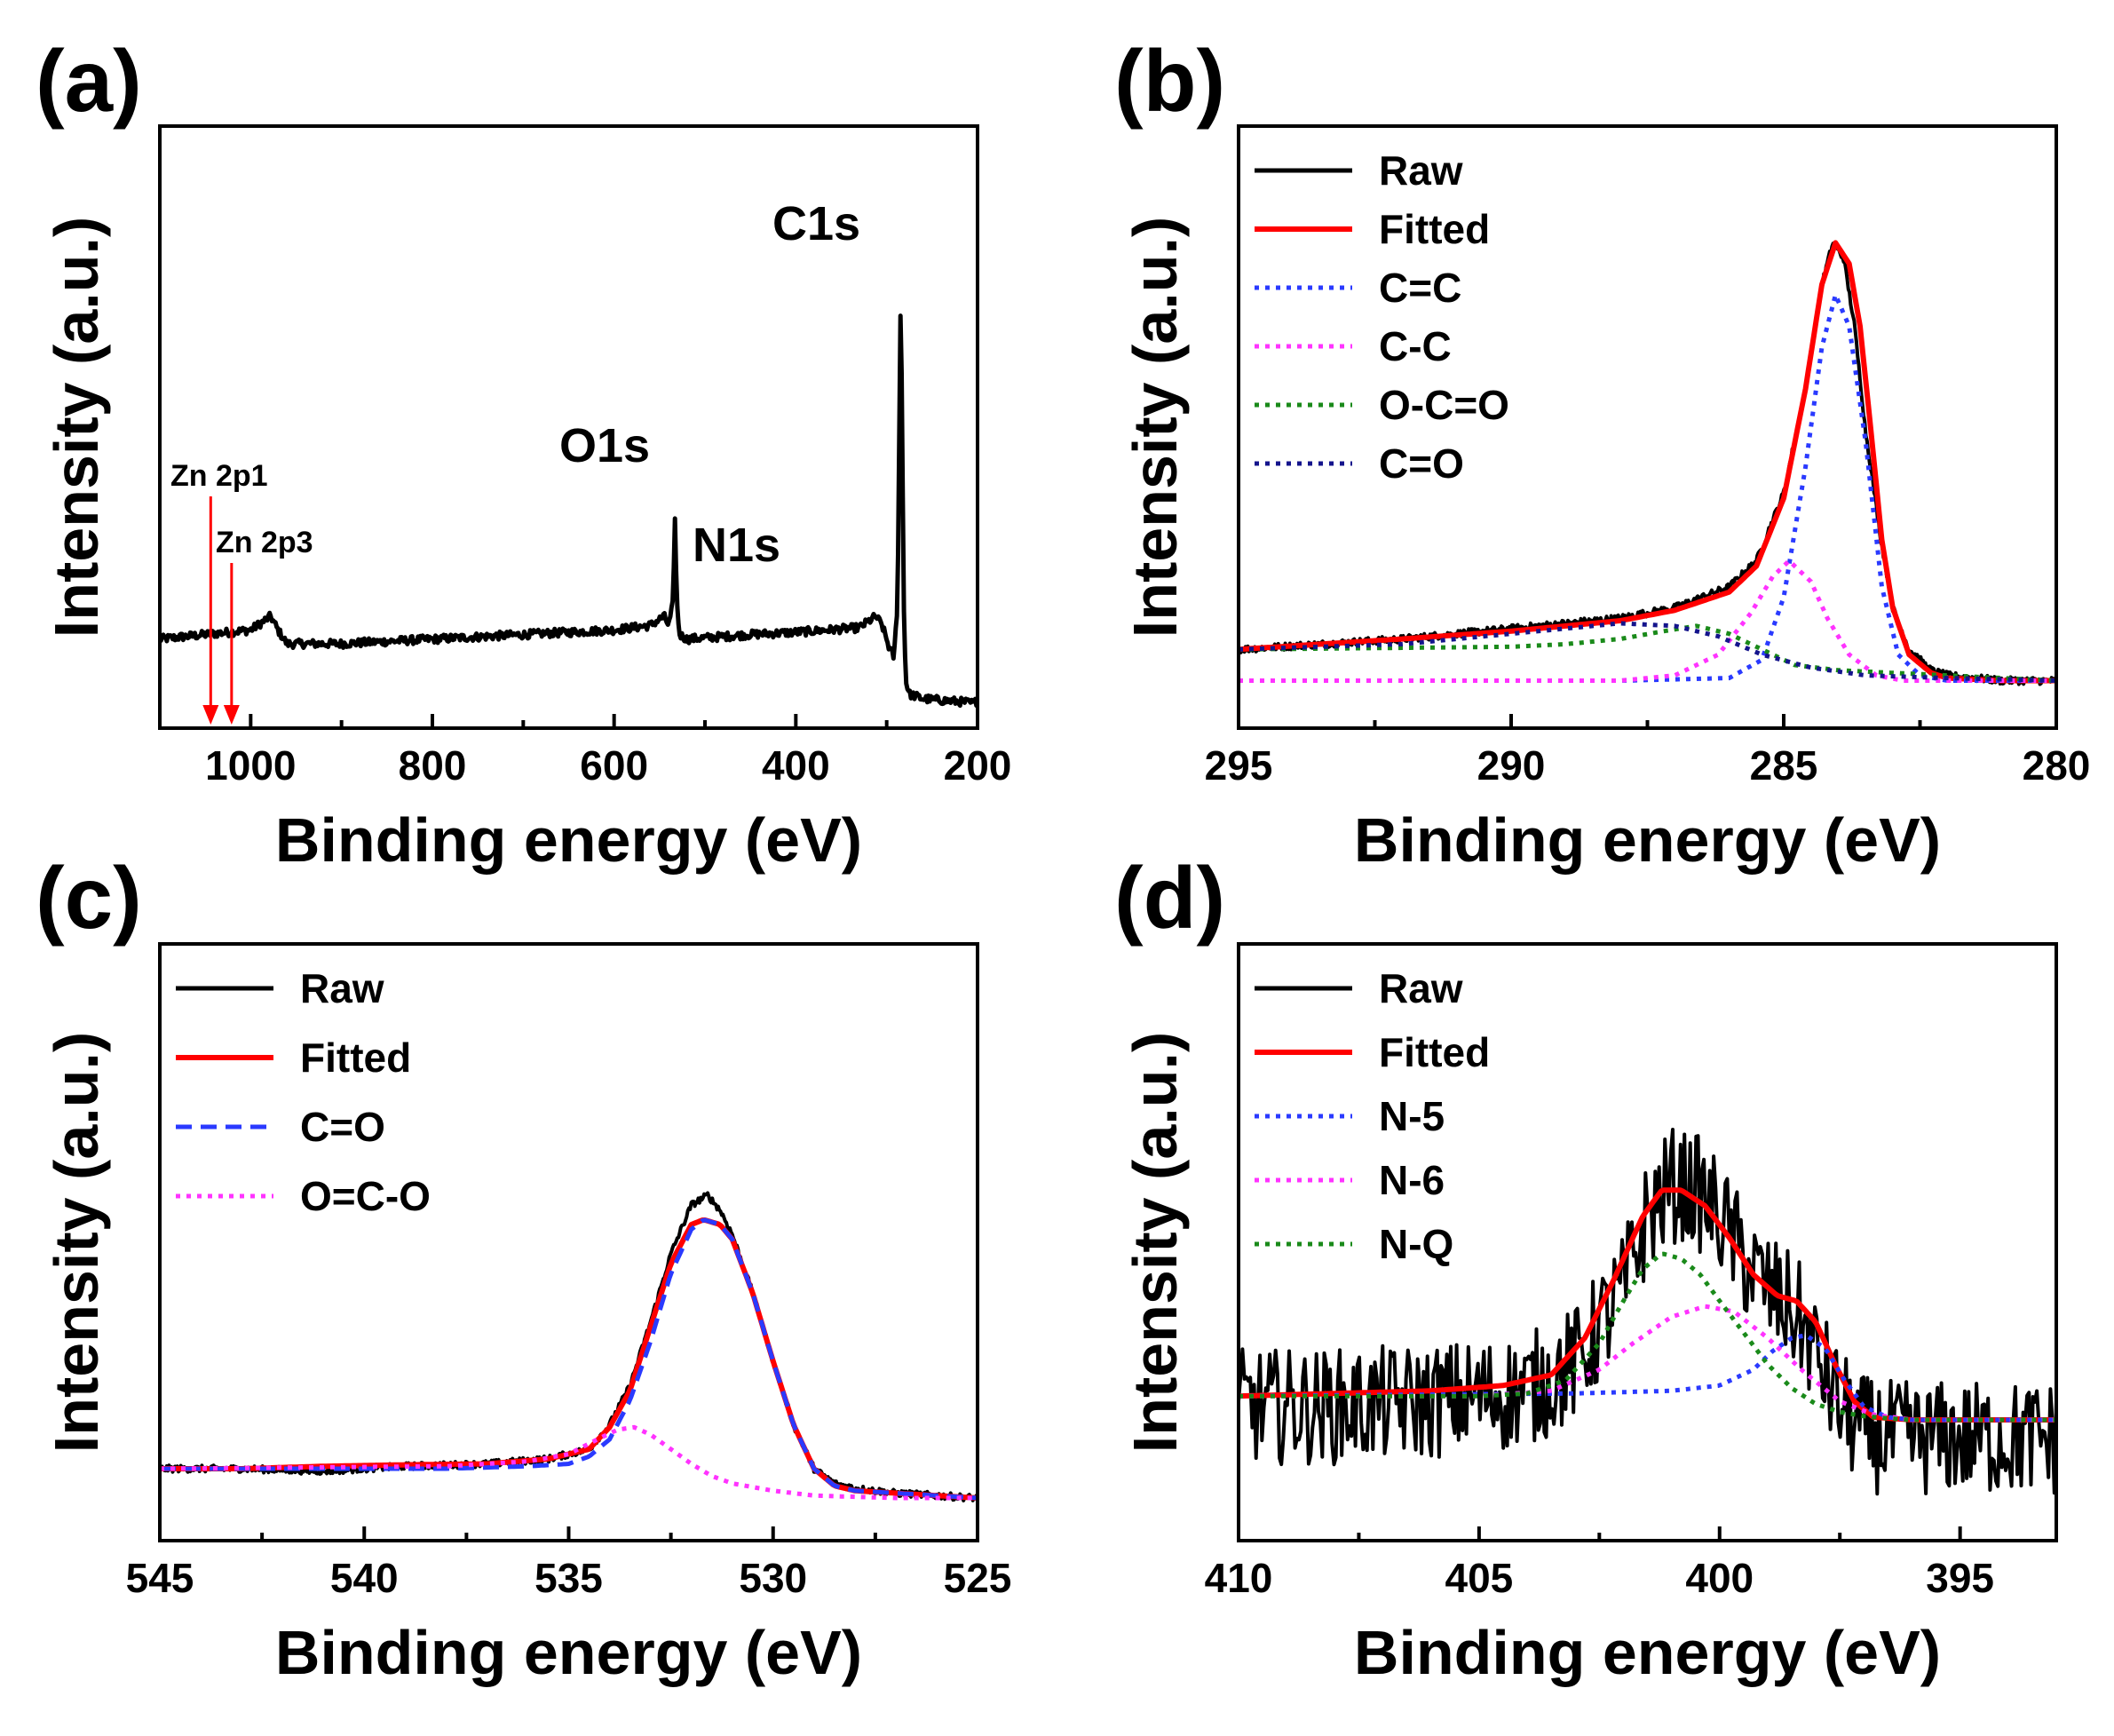 The height and width of the screenshot is (1736, 2114). I want to click on series-line-o-c-o, so click(569, 1462).